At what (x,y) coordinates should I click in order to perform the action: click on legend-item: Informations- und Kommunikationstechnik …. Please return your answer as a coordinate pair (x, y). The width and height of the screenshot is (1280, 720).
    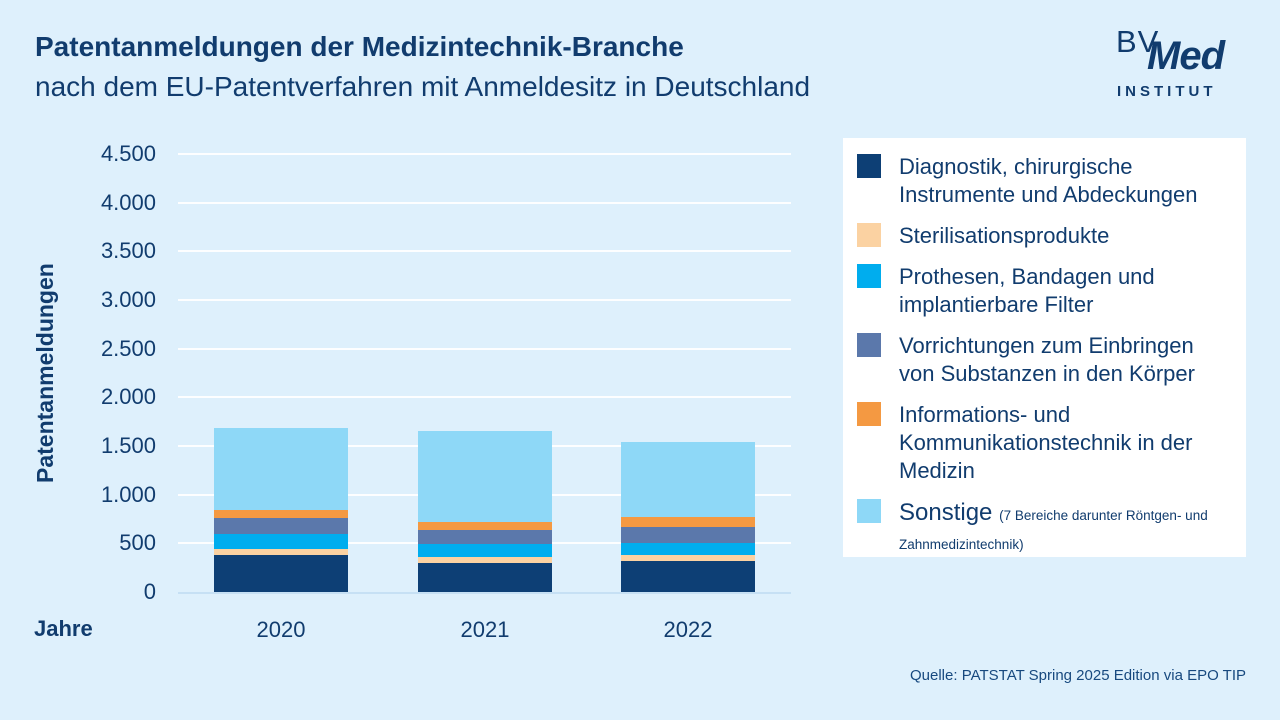
    Looking at the image, I should click on (1044, 443).